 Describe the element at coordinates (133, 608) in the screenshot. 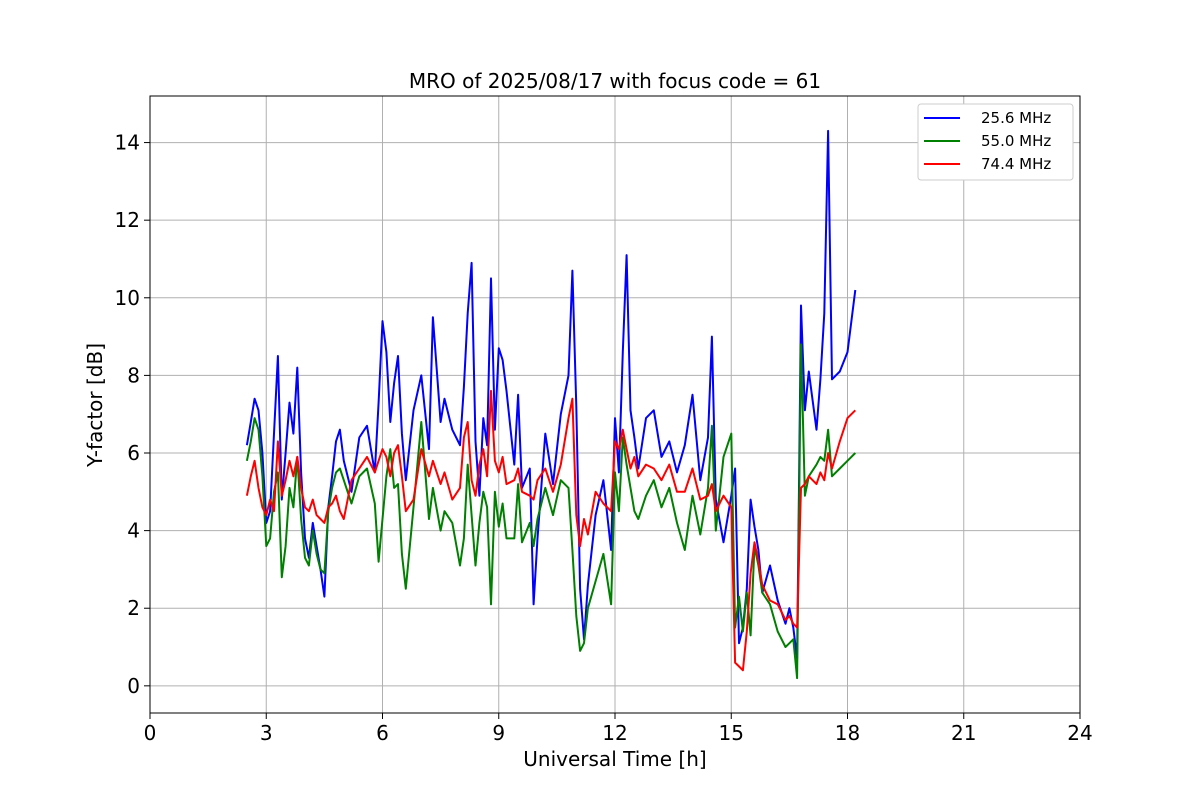

I see `y-tick-label: 2` at that location.